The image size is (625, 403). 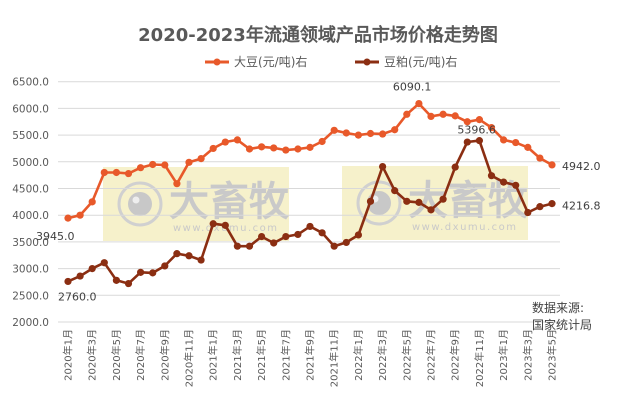 I want to click on legend-swatch-marker, so click(x=217, y=62).